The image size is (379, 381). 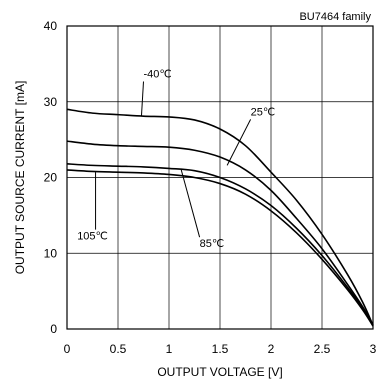 I want to click on curve-label: 105℃, so click(x=92, y=237).